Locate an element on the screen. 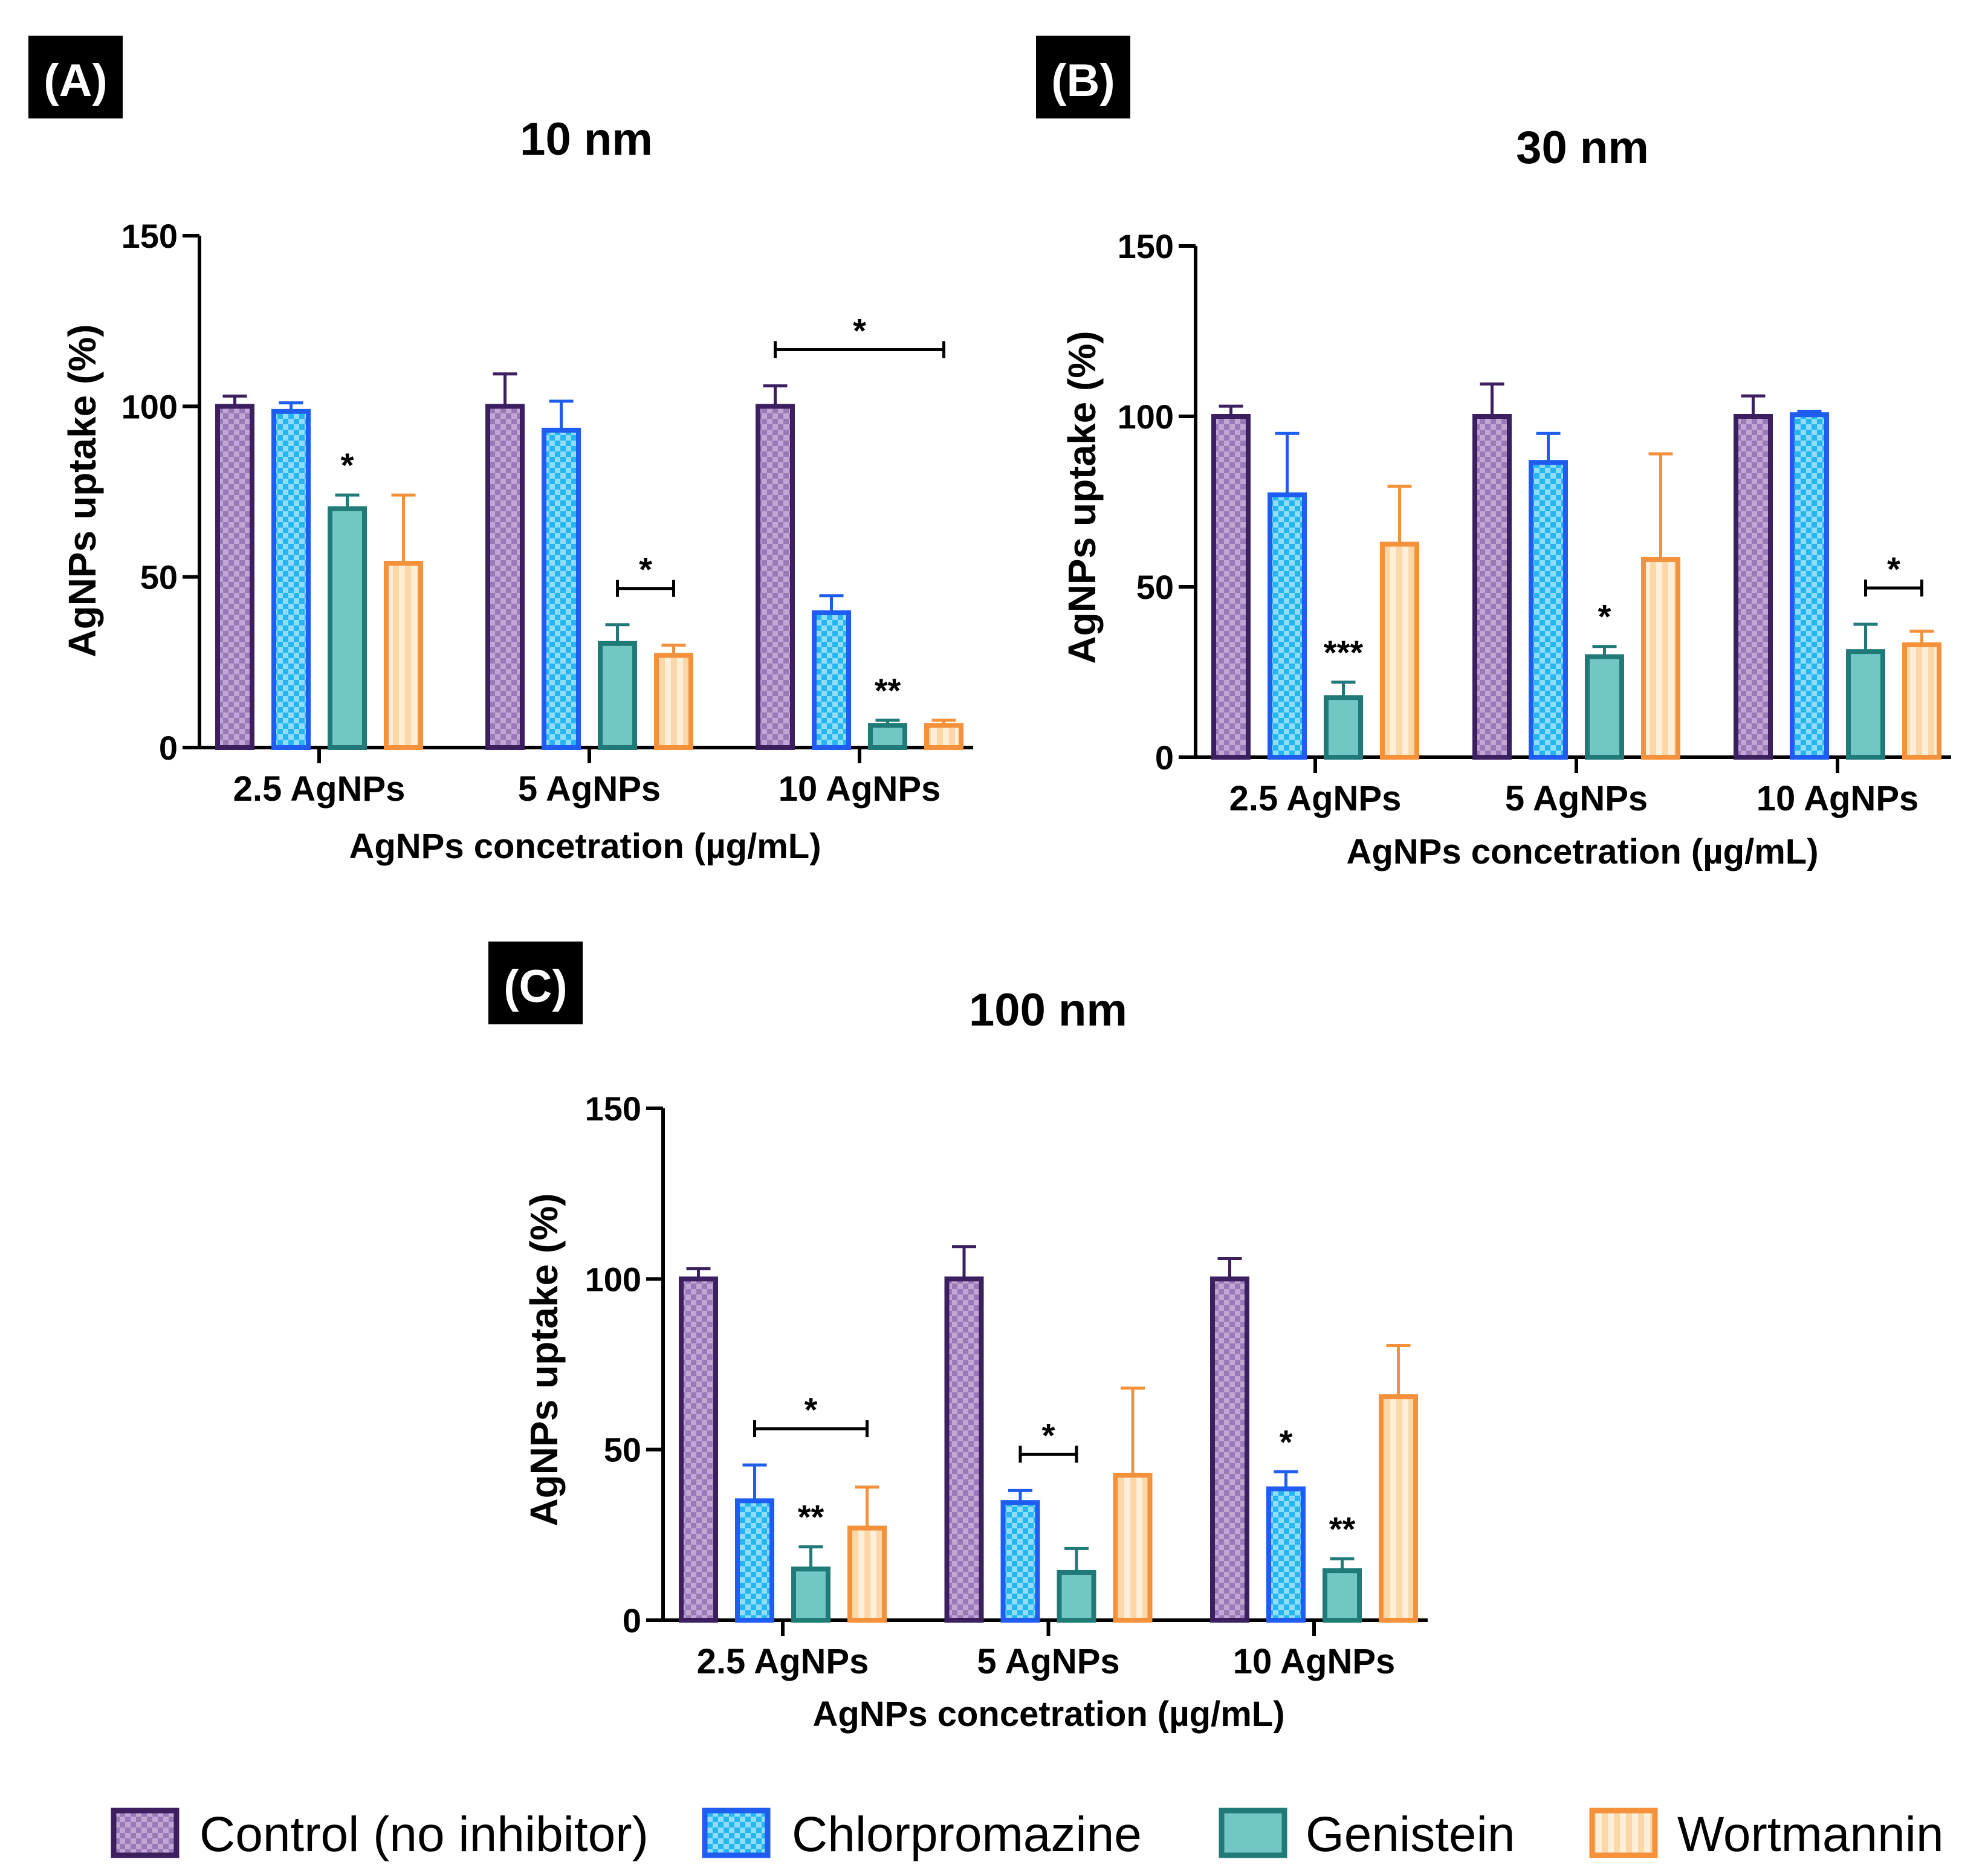 This screenshot has height=1871, width=1988. legend-item-genistein: Genistein is located at coordinates (1367, 1835).